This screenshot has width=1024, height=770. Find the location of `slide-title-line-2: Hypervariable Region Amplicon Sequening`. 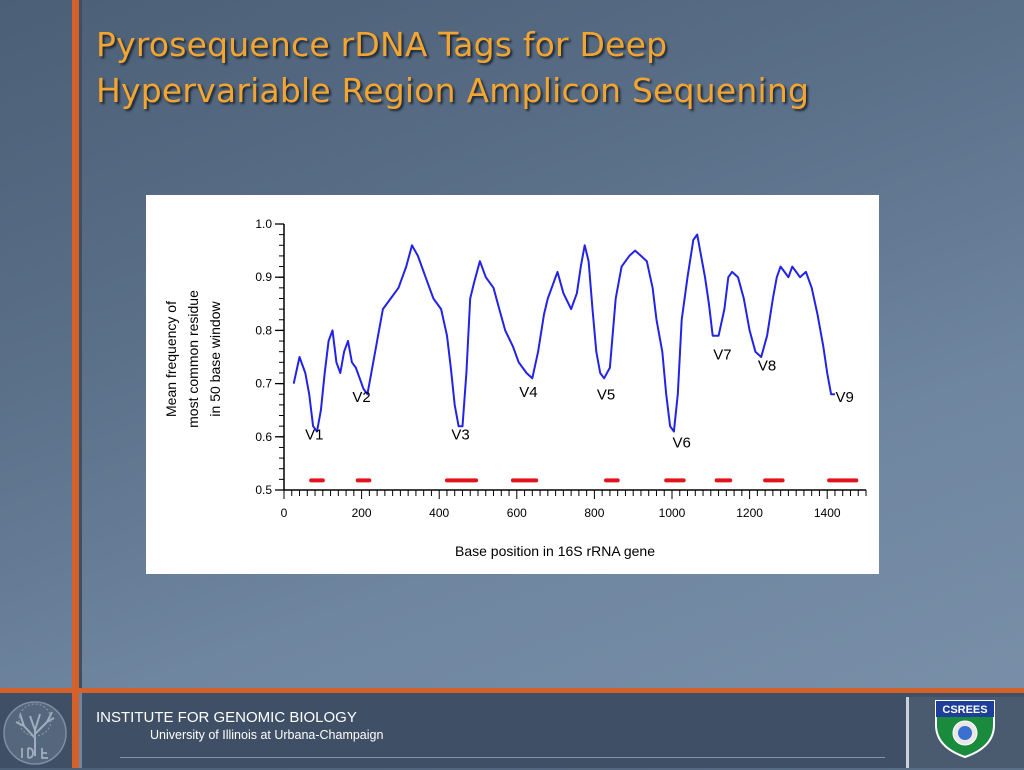

slide-title-line-2: Hypervariable Region Amplicon Sequening is located at coordinates (453, 90).